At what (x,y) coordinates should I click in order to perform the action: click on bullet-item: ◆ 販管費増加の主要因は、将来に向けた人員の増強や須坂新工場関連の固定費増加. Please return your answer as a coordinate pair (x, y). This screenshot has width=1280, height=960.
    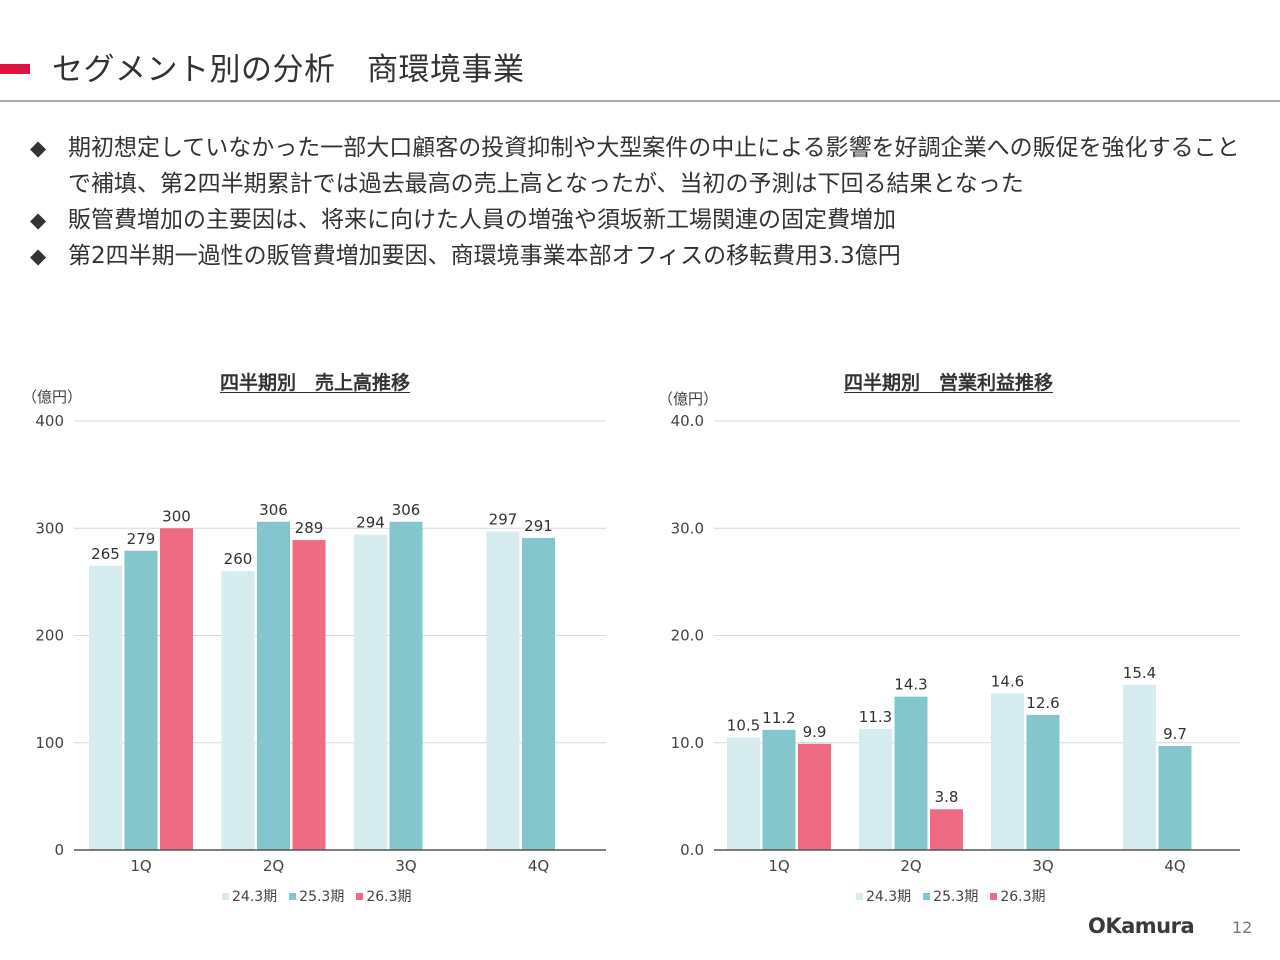
    Looking at the image, I should click on (645, 220).